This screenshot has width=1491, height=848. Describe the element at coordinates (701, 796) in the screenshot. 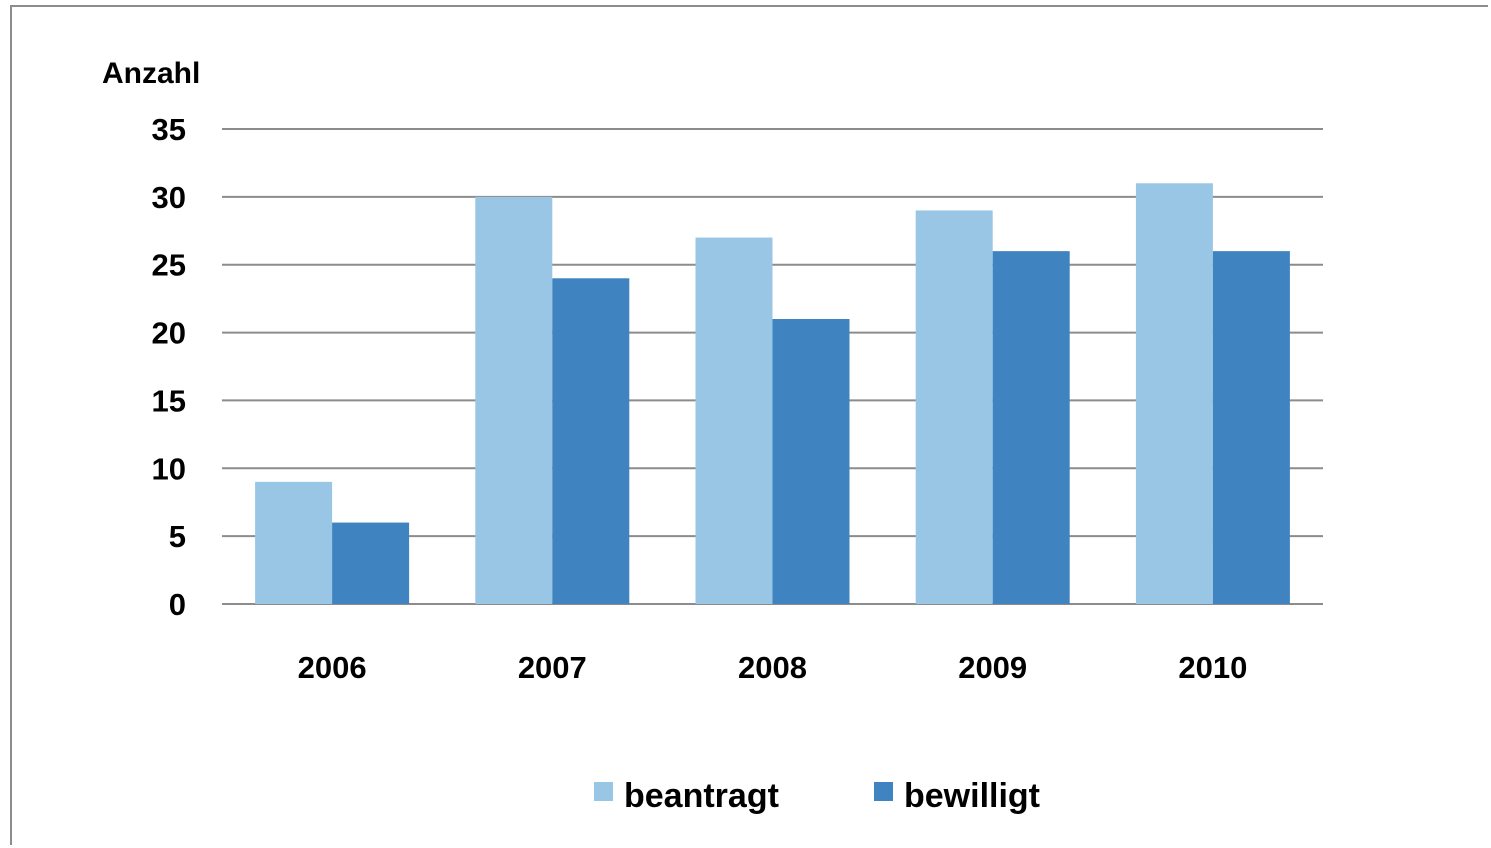

I see `legend-label-beantragt: beantragt` at that location.